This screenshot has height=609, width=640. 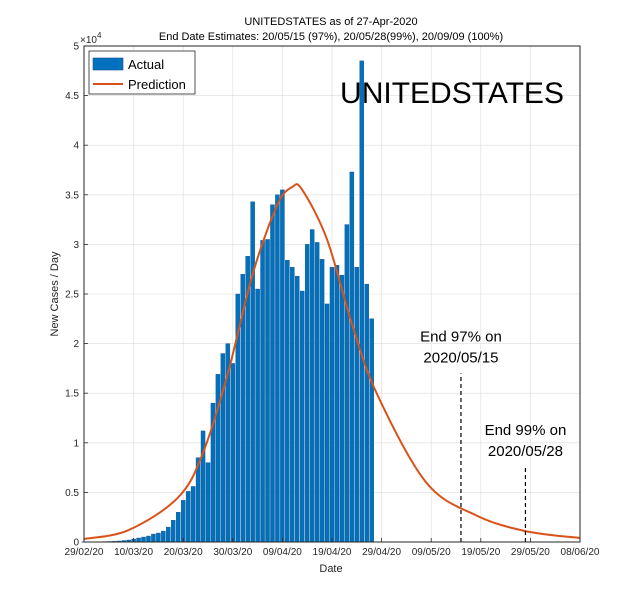 I want to click on y-tick-label: 4.5, so click(x=72, y=96).